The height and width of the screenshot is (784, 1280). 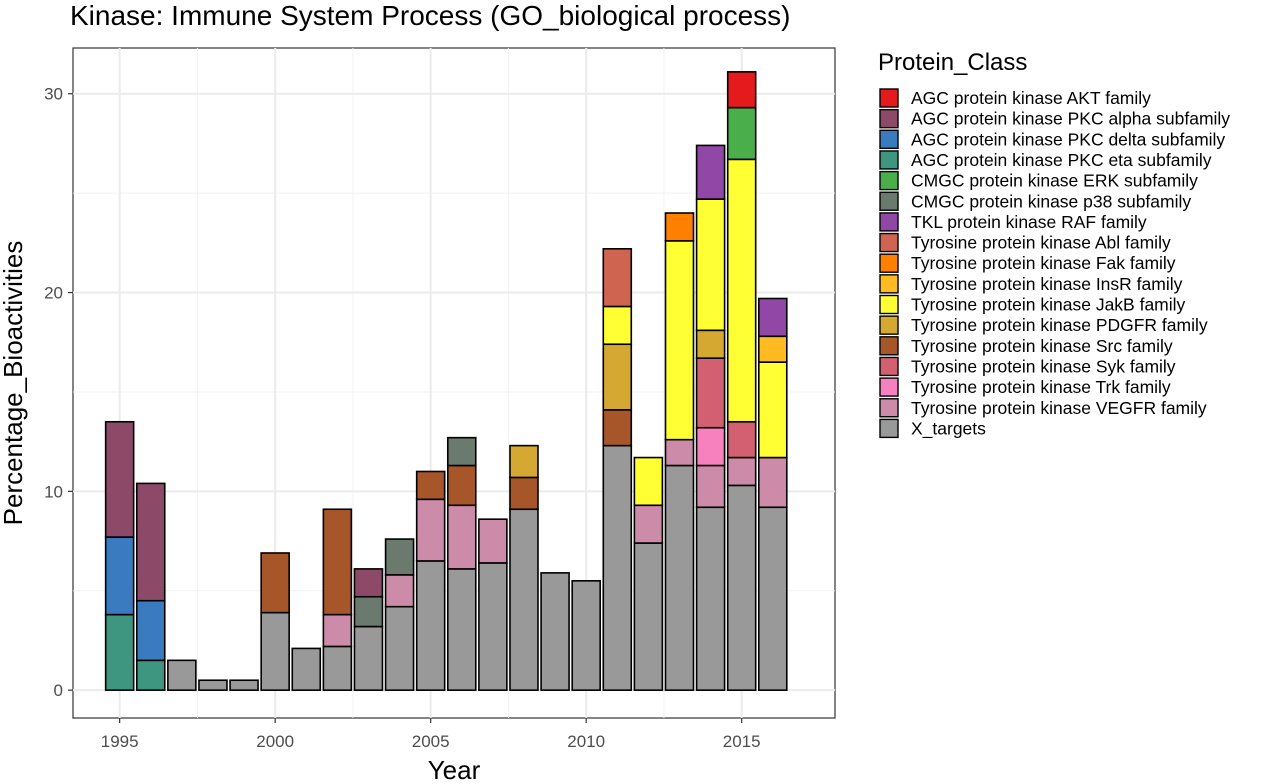 I want to click on x-tick-label: 2005, so click(x=431, y=741).